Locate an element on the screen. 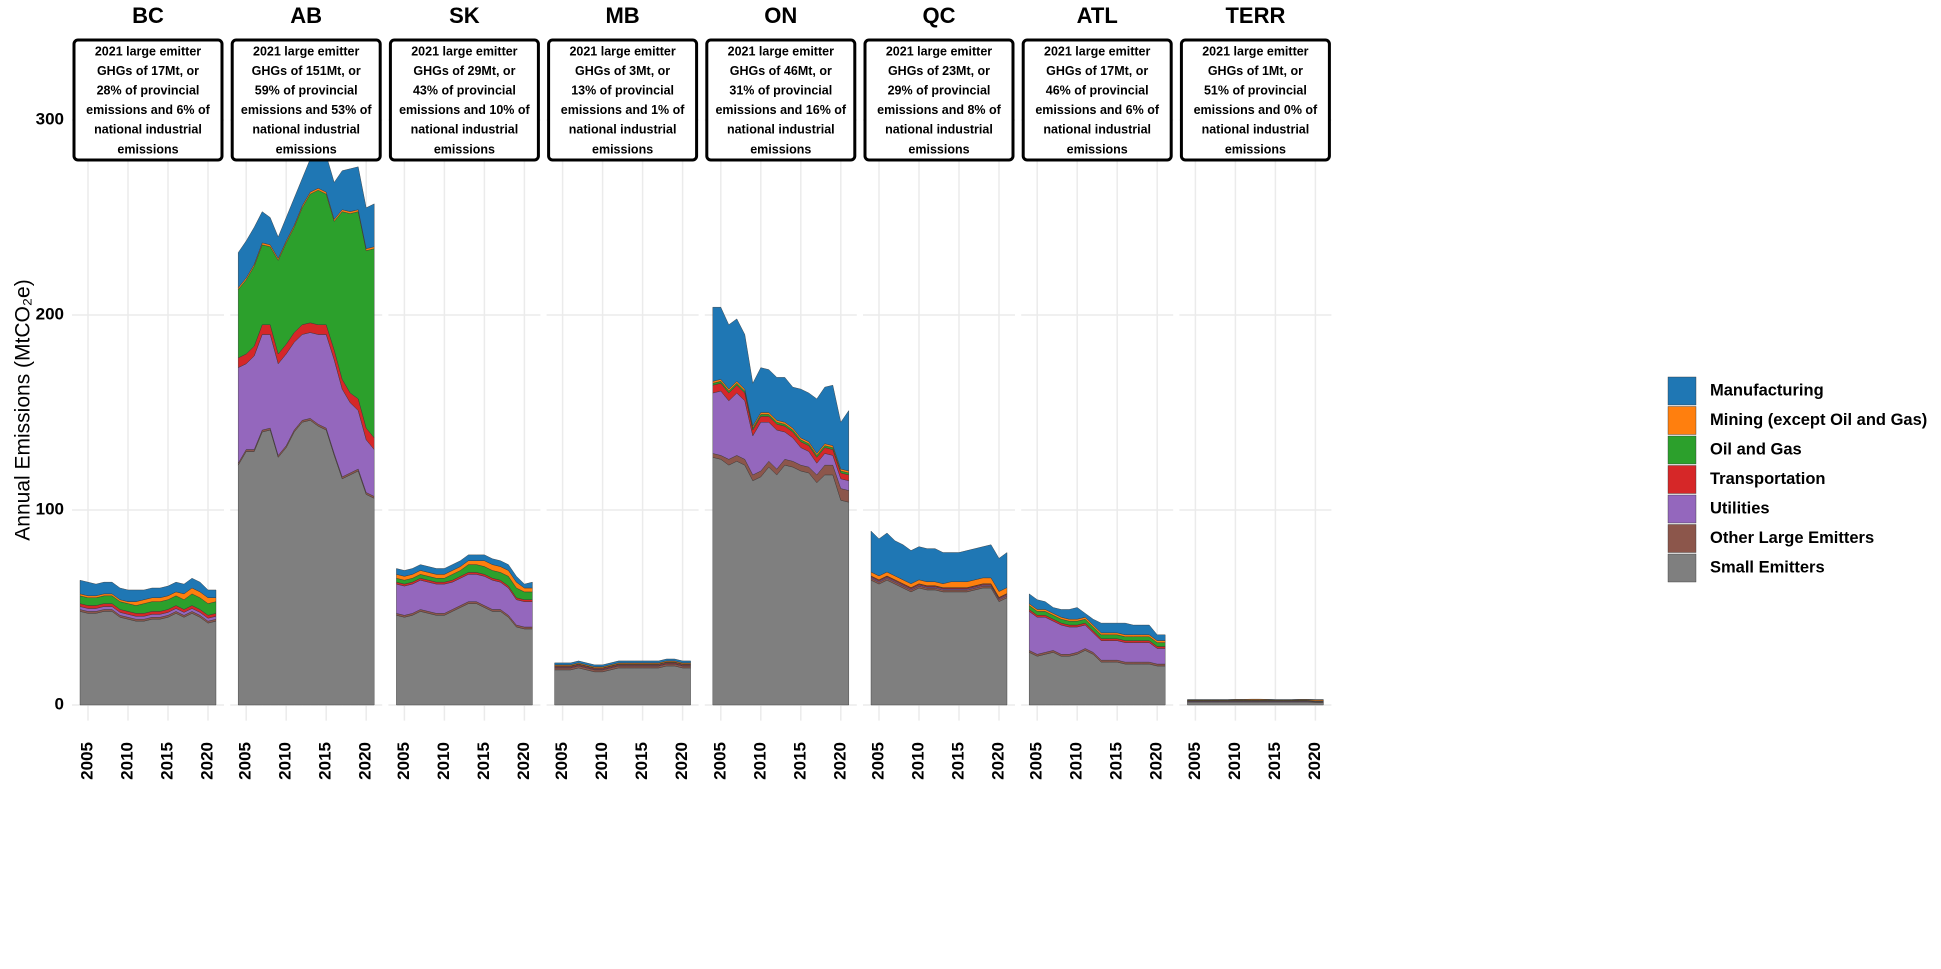 This screenshot has height=969, width=1941. y-tick-label: 200 is located at coordinates (50, 313).